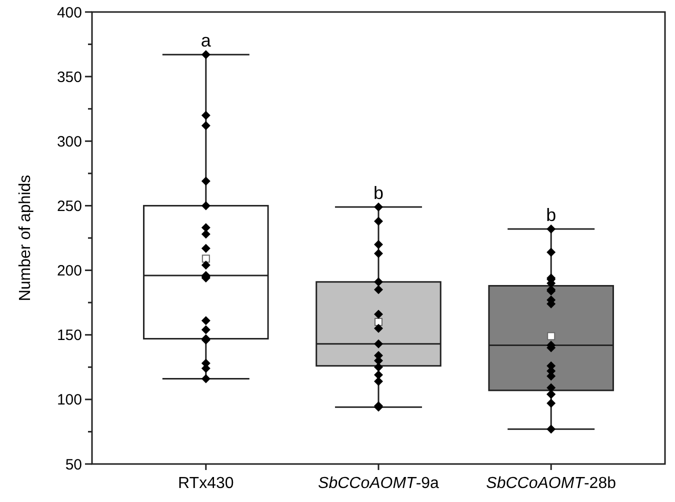  I want to click on y-axis-title: Number of aphids, so click(25, 238).